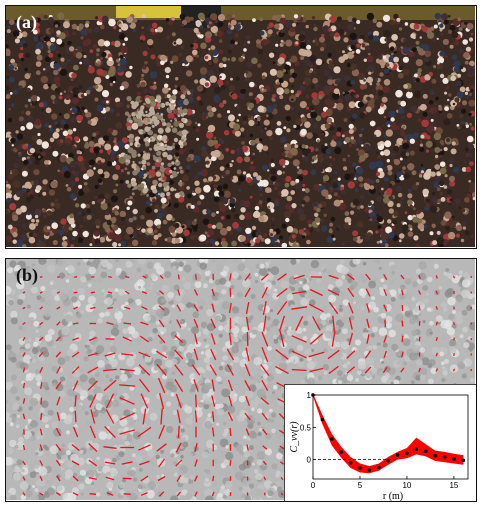  What do you see at coordinates (309, 460) in the screenshot?
I see `y-tick-label: 0` at bounding box center [309, 460].